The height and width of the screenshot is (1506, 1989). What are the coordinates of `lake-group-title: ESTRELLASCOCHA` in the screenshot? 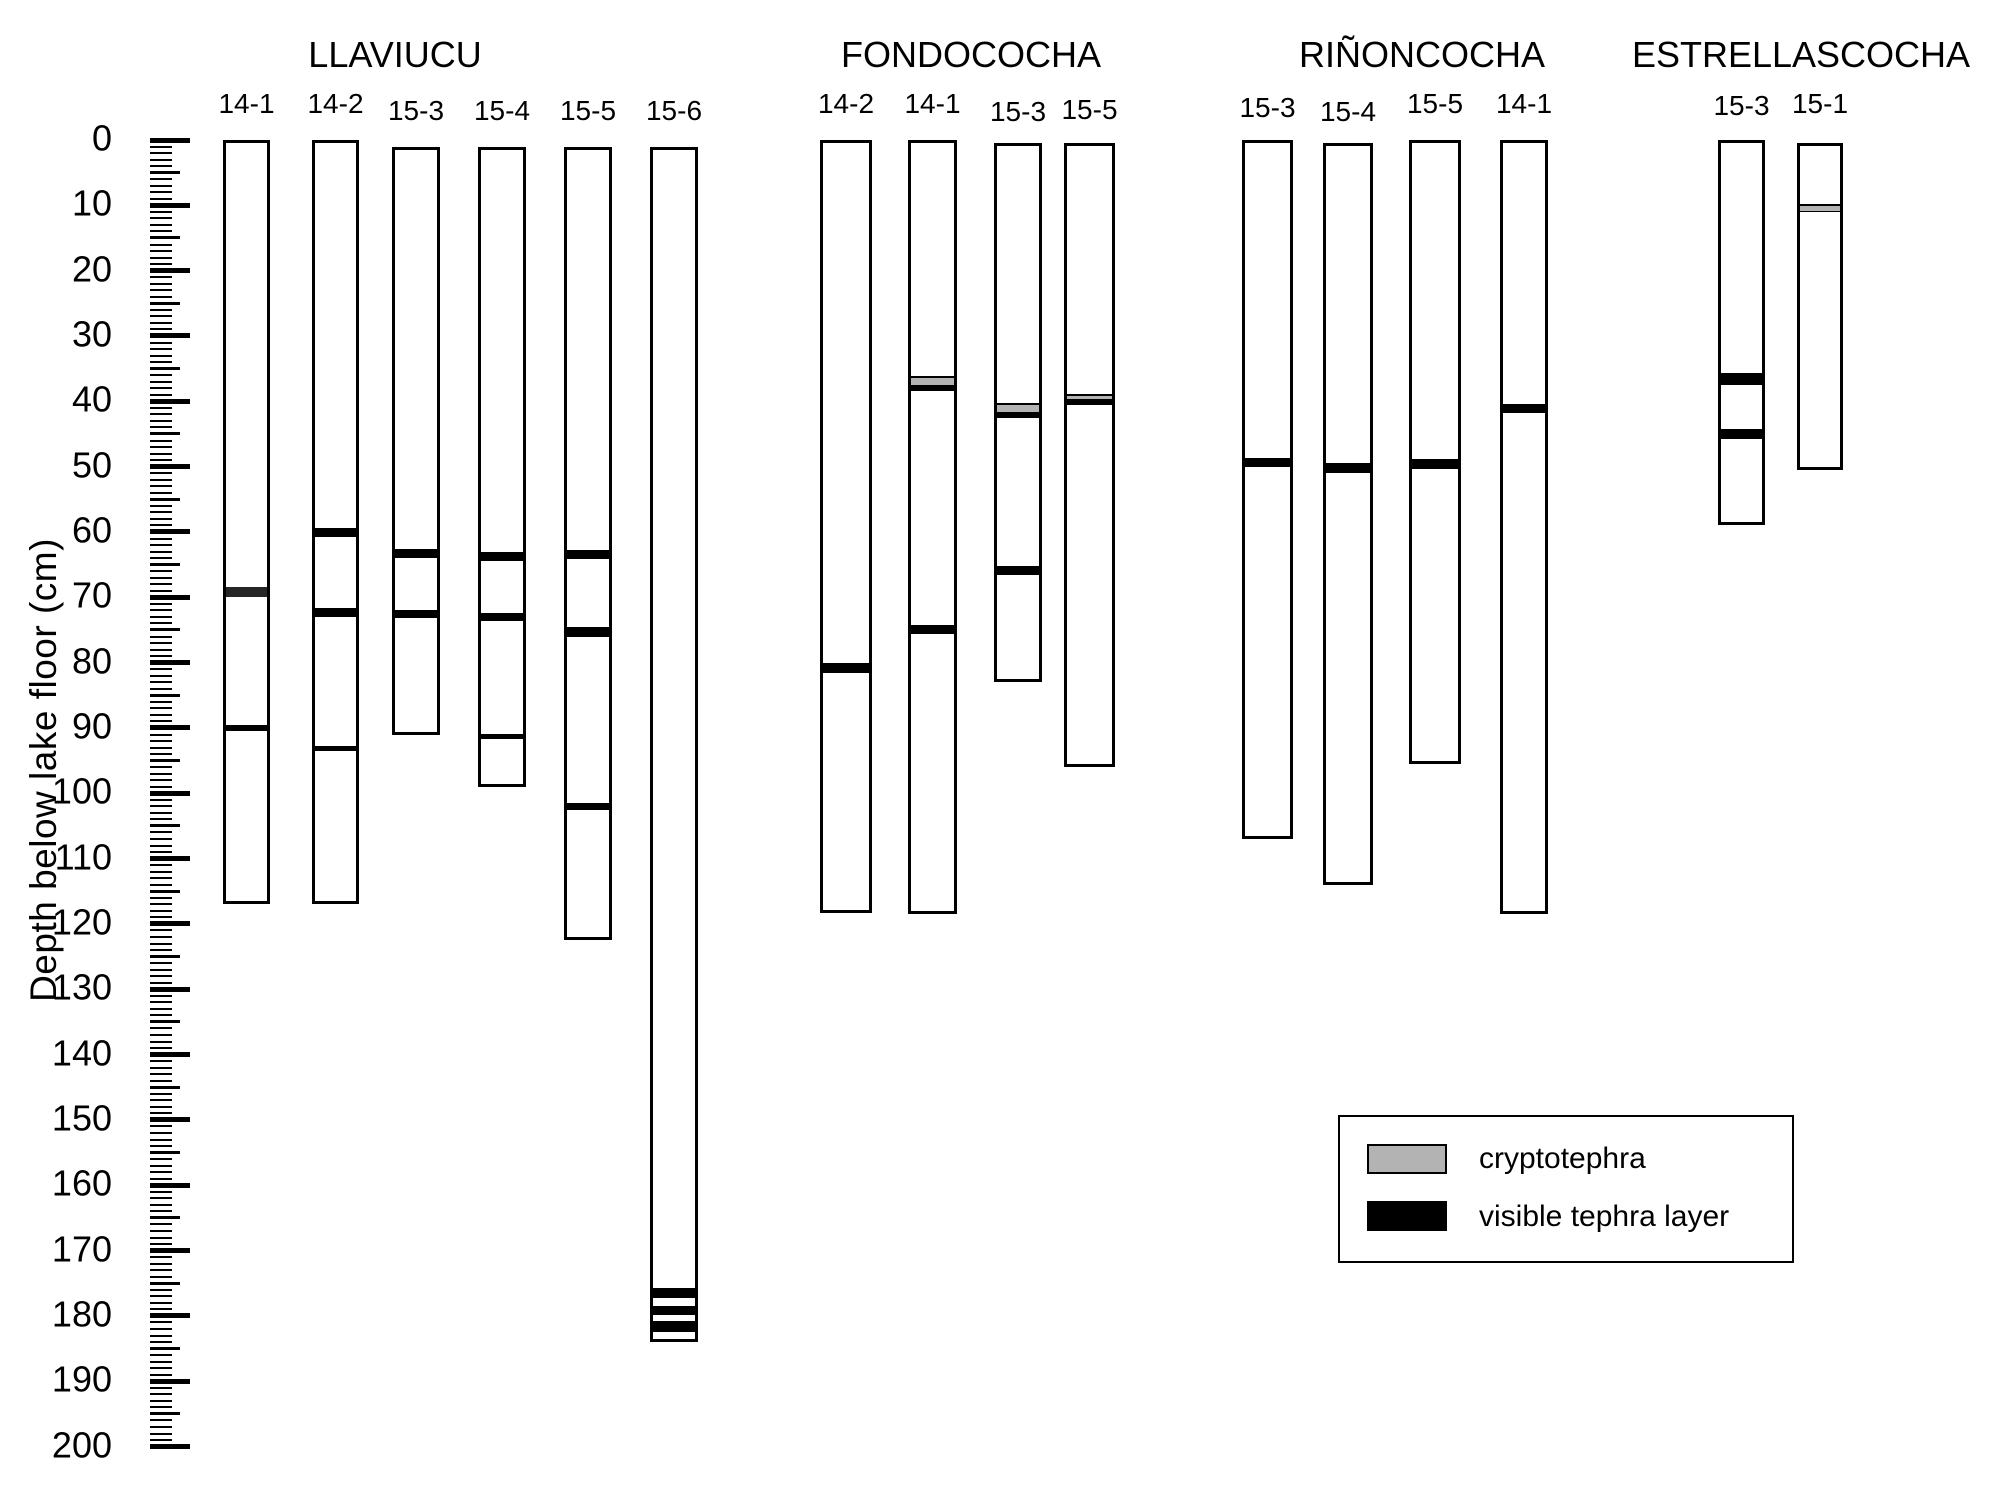 It's located at (1801, 54).